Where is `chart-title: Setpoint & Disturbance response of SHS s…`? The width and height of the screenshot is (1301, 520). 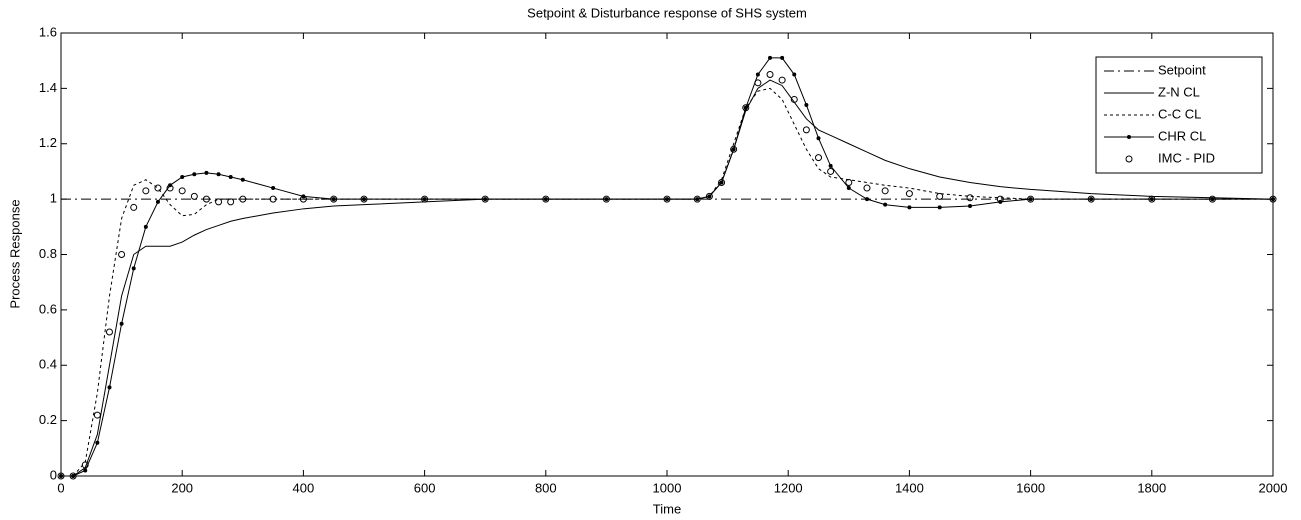 chart-title: Setpoint & Disturbance response of SHS s… is located at coordinates (667, 12).